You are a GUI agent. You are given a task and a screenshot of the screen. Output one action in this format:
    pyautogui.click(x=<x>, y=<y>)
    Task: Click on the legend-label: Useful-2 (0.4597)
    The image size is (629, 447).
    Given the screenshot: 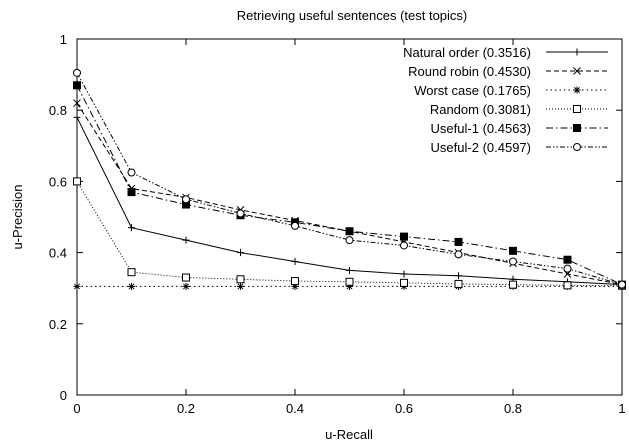 What is the action you would take?
    pyautogui.click(x=481, y=147)
    